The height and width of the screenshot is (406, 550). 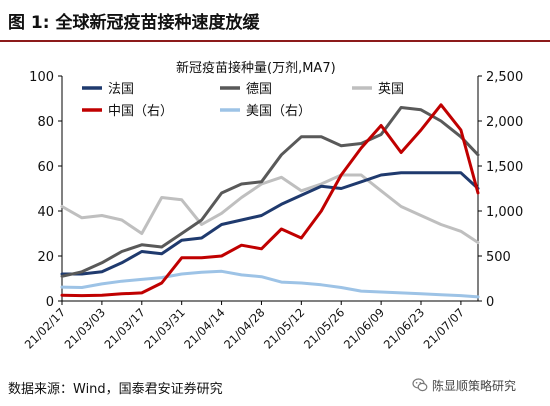 I want to click on left-tick-label: 40, so click(x=45, y=212).